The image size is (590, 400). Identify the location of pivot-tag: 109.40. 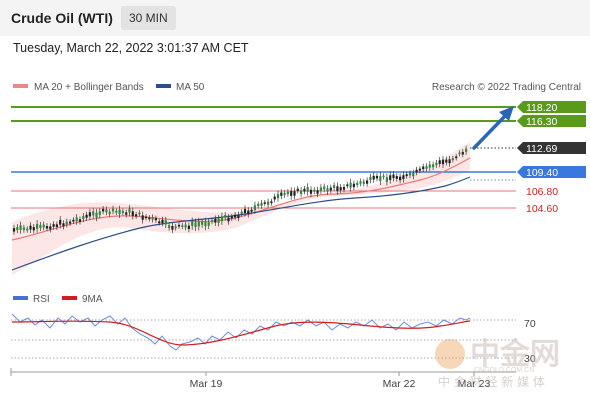
(551, 172).